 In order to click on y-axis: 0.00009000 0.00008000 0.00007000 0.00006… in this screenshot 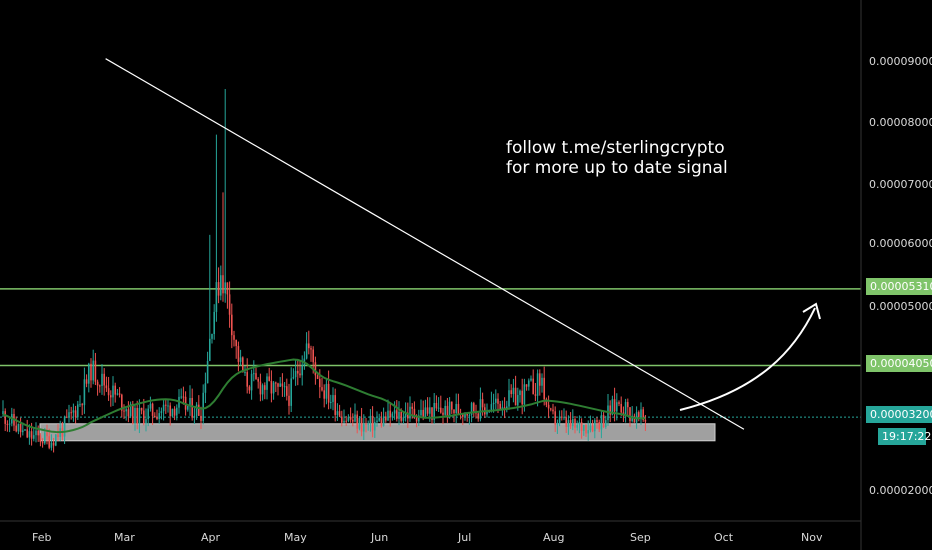, I will do `click(900, 276)`.